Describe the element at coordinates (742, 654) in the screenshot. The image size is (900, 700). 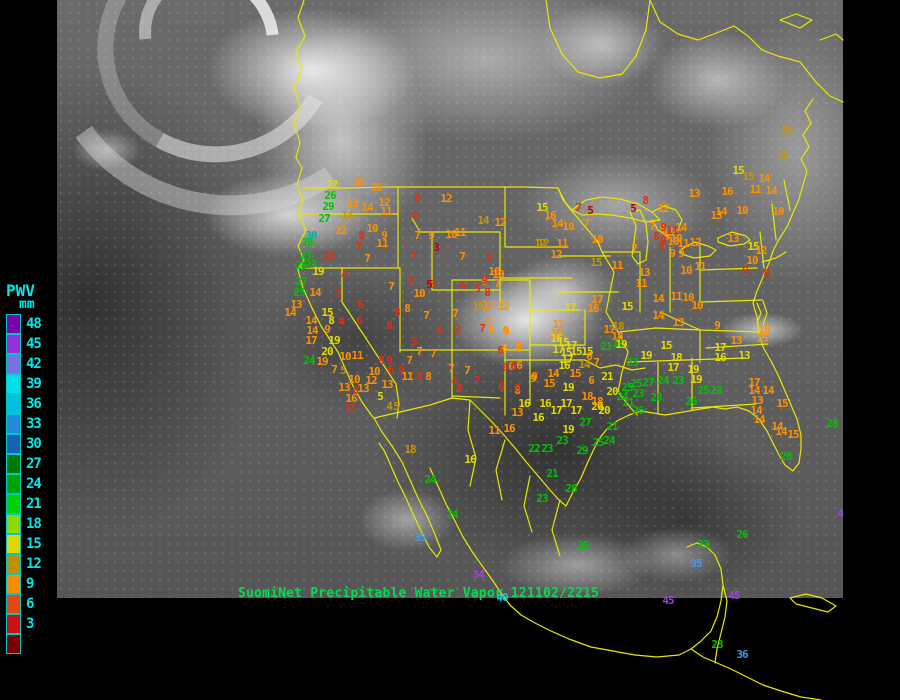
I see `station-value: 36` at that location.